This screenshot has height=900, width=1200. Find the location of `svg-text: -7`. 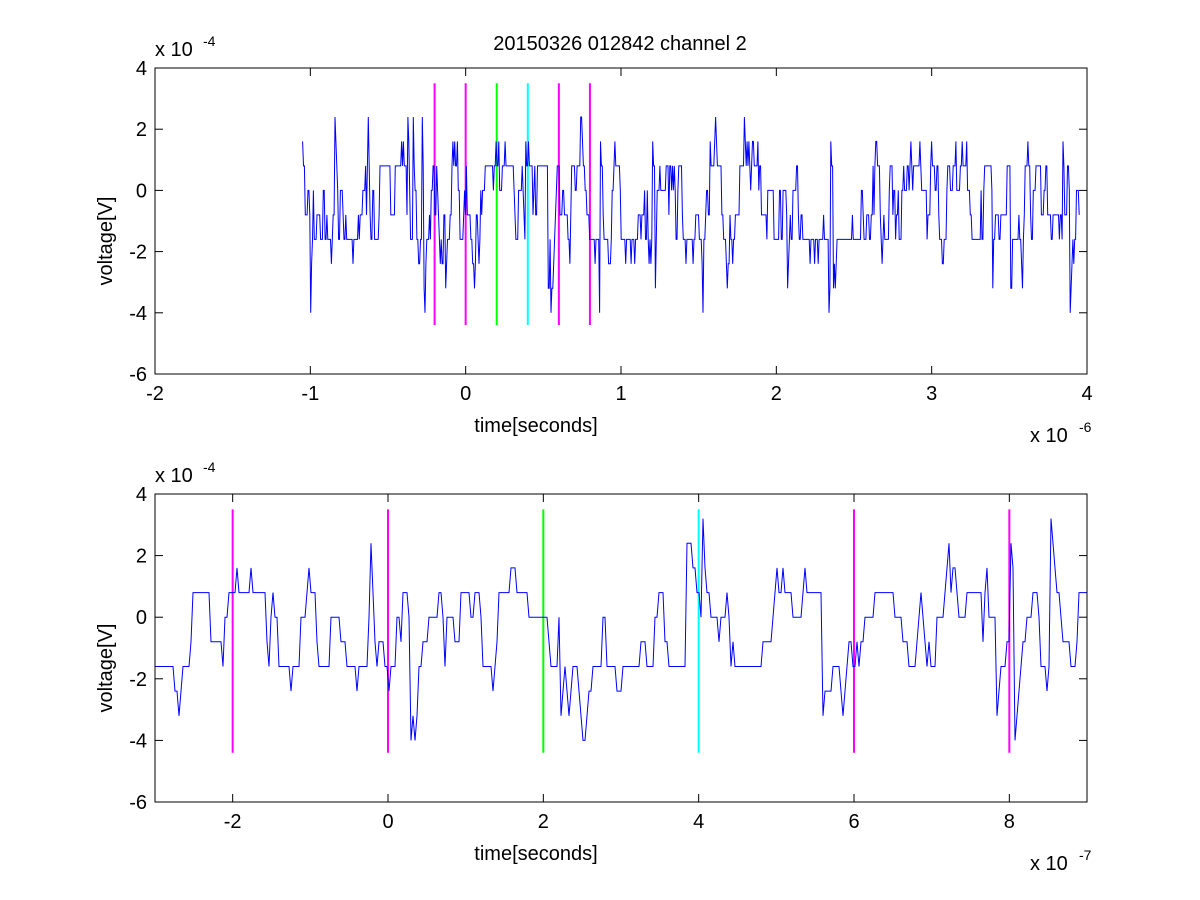

svg-text: -7 is located at coordinates (1085, 855).